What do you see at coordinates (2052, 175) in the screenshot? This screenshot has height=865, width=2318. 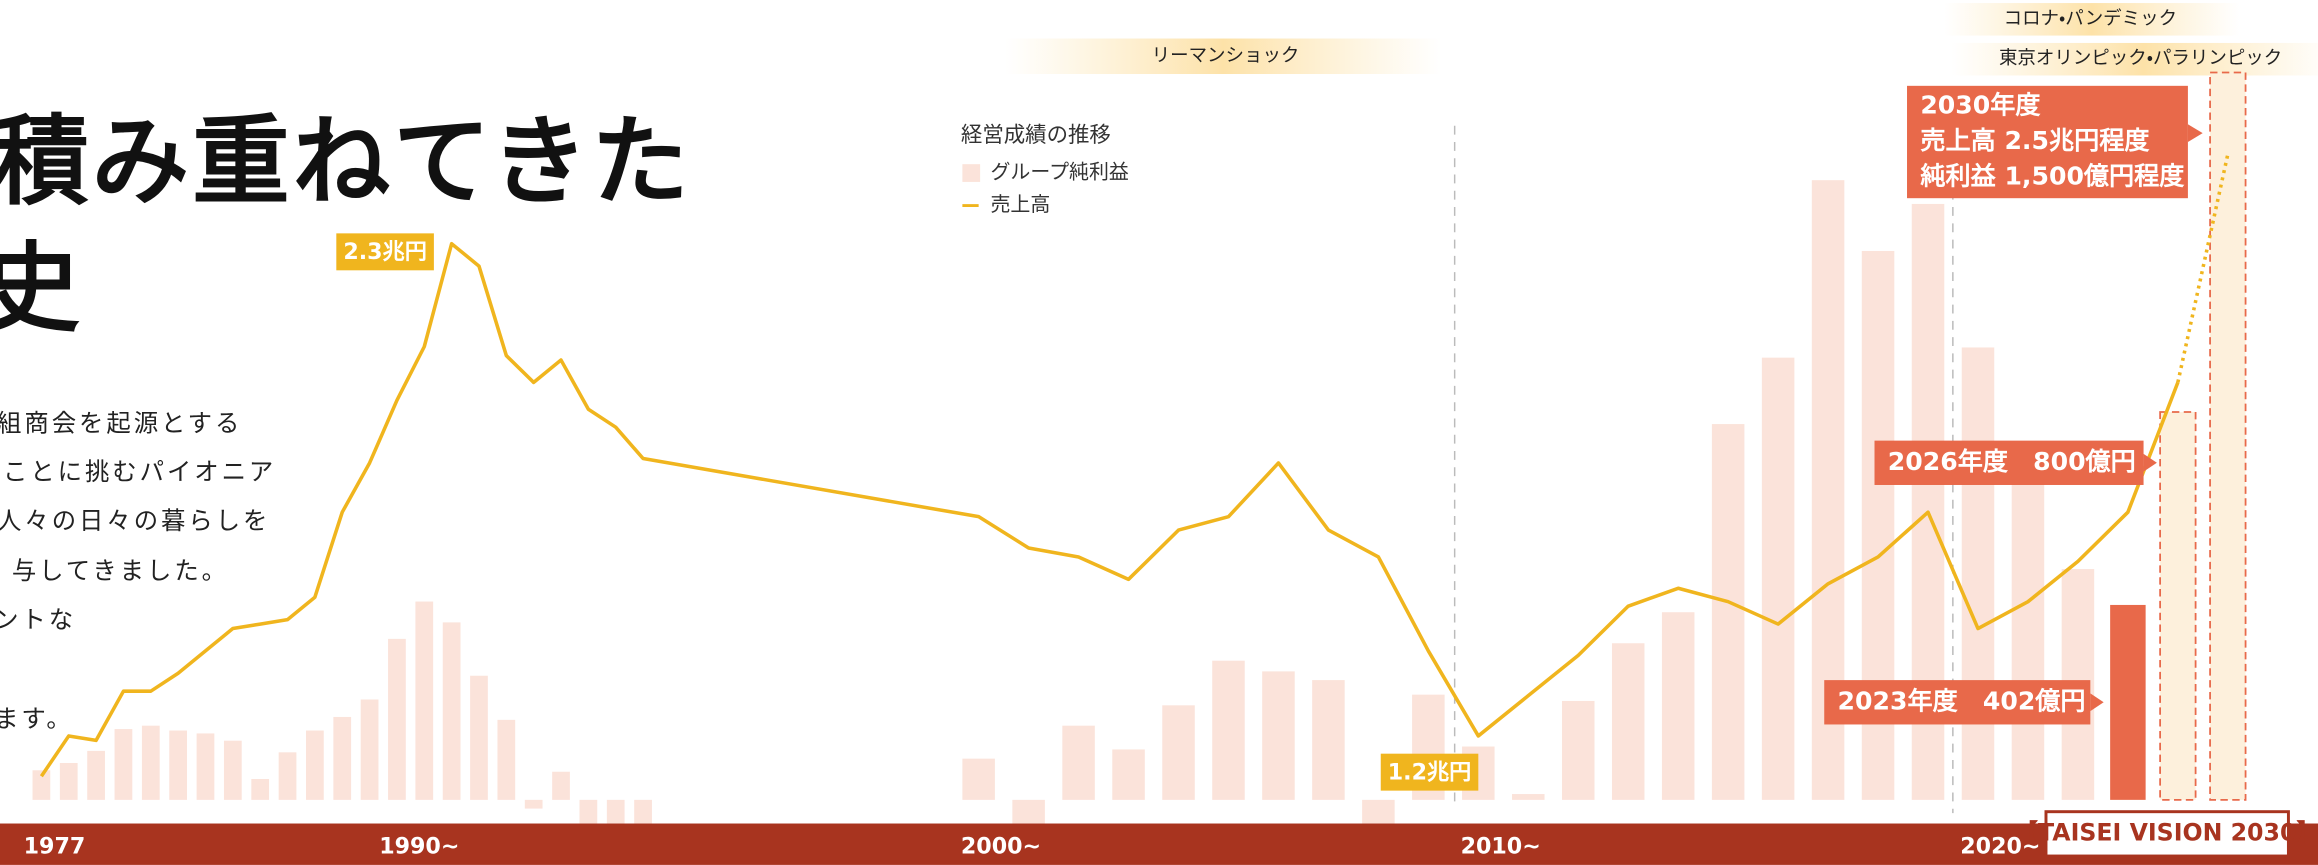 I see `callout-text: 純利益 1,500億円程度` at bounding box center [2052, 175].